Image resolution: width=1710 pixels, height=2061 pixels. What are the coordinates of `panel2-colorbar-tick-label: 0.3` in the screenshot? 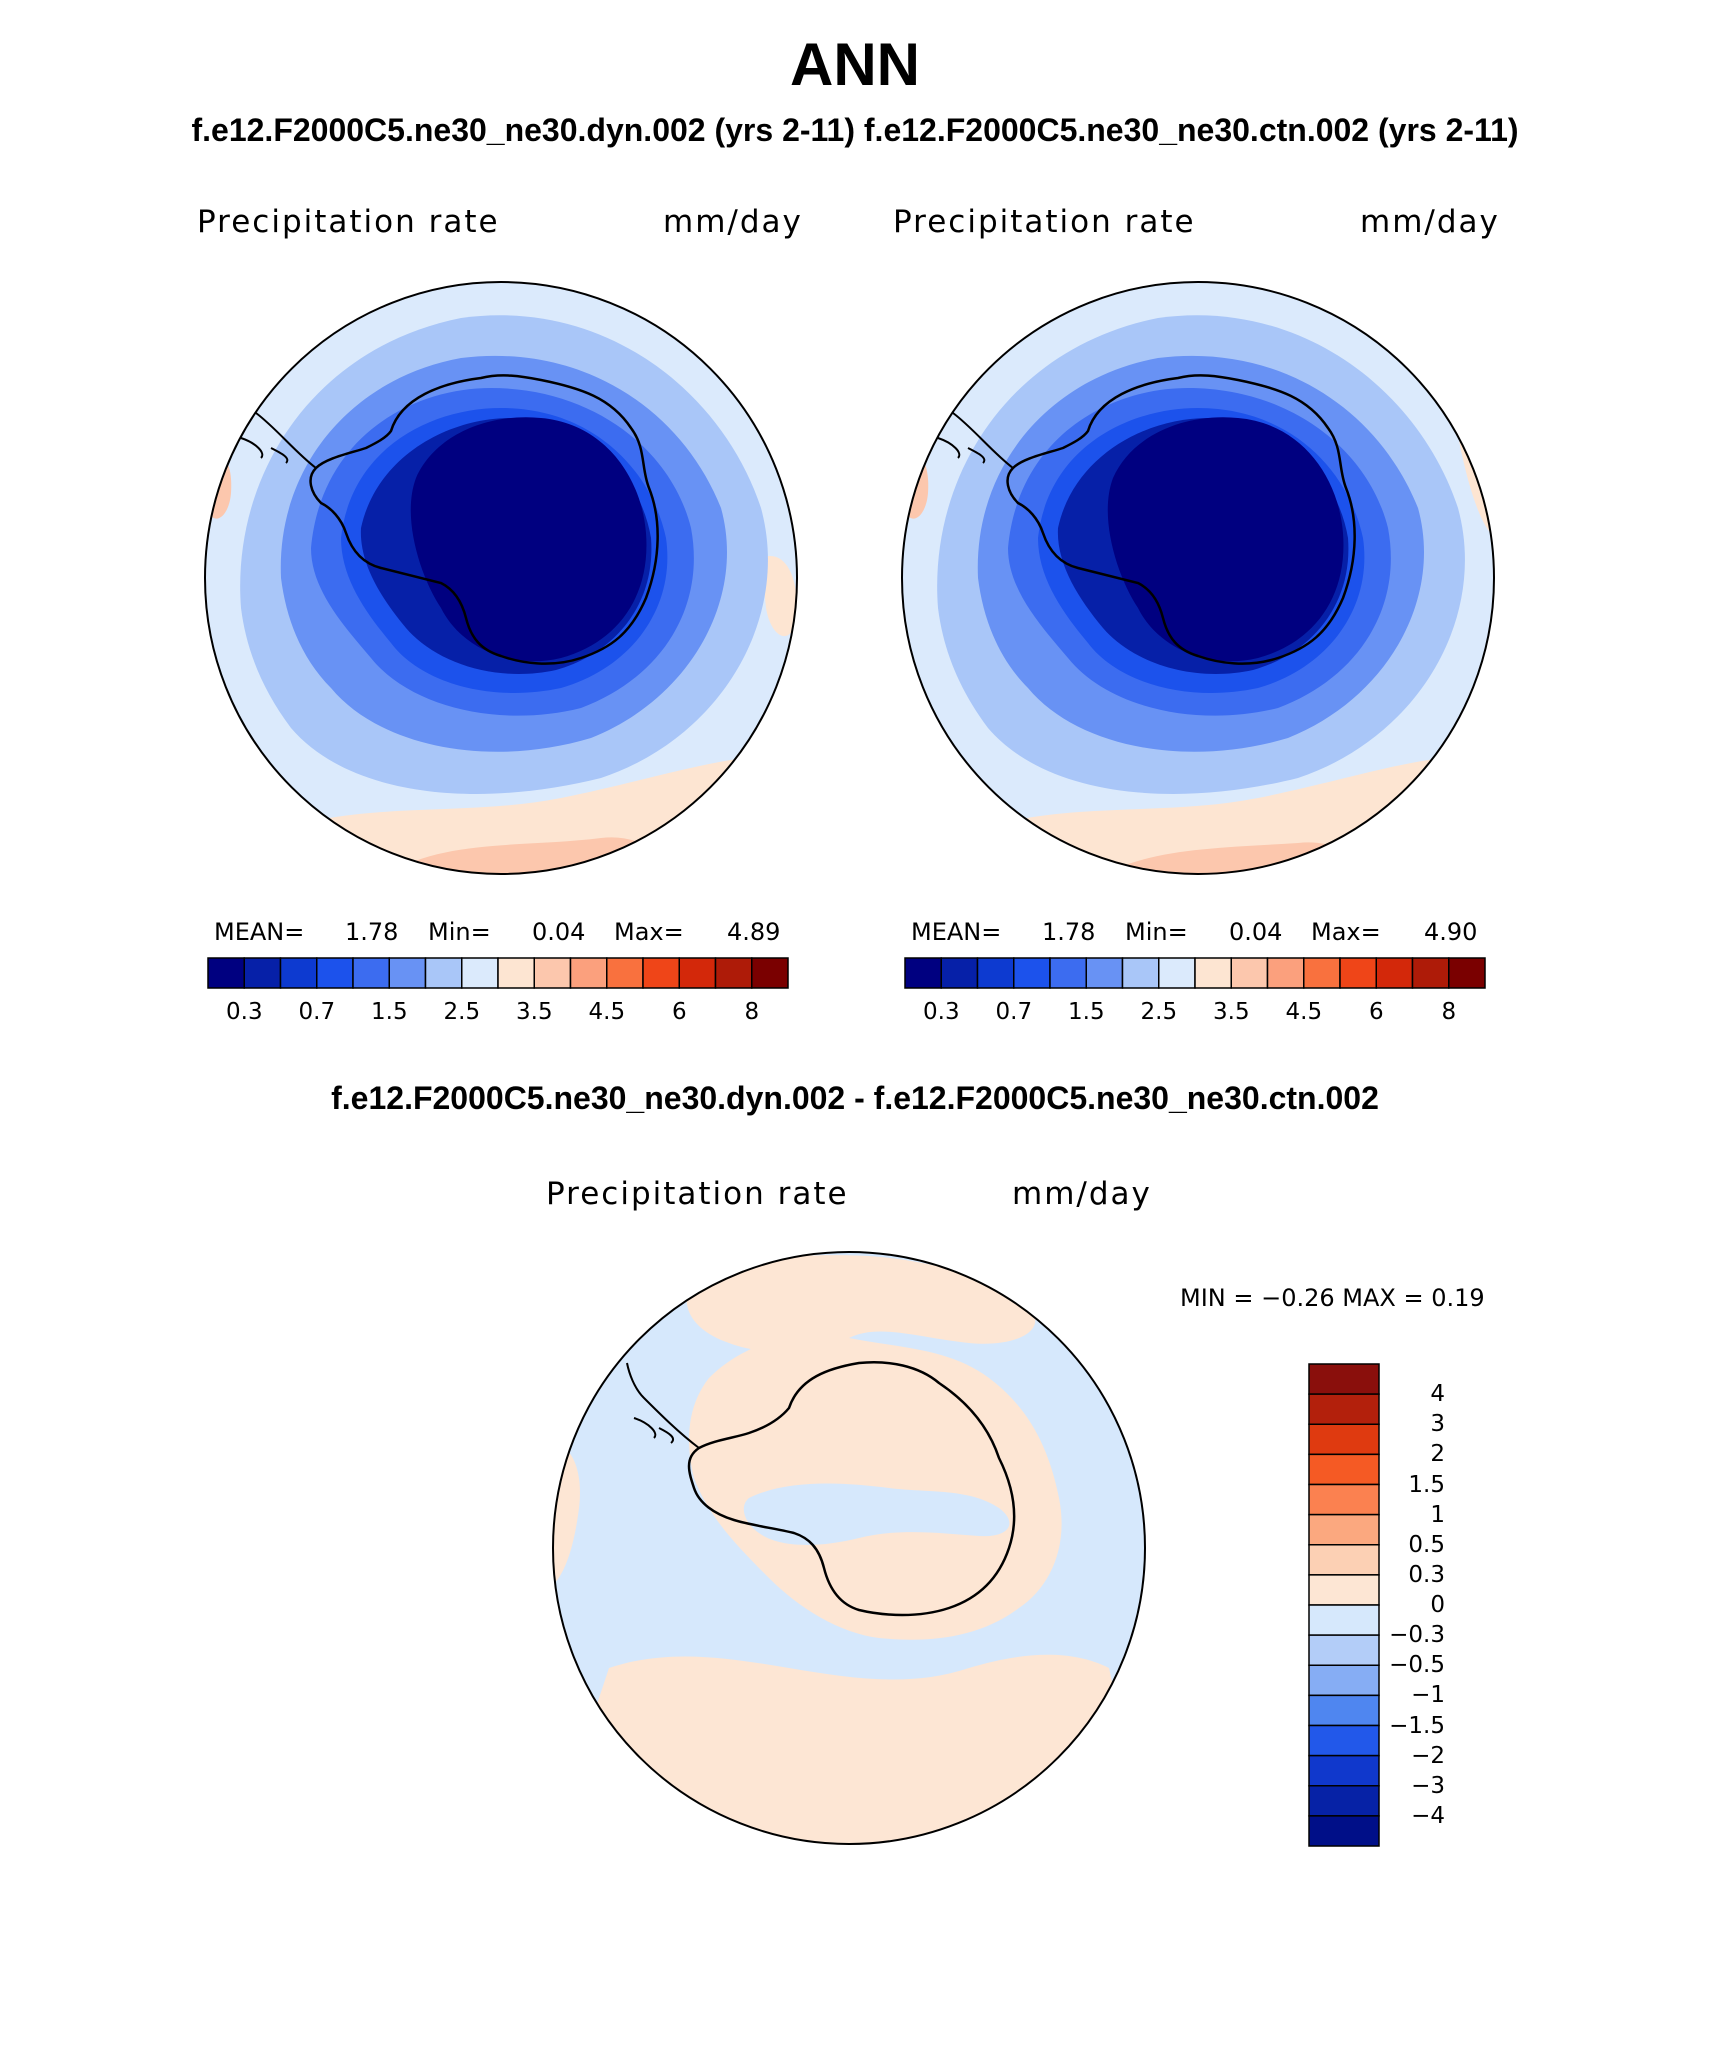 It's located at (941, 1012).